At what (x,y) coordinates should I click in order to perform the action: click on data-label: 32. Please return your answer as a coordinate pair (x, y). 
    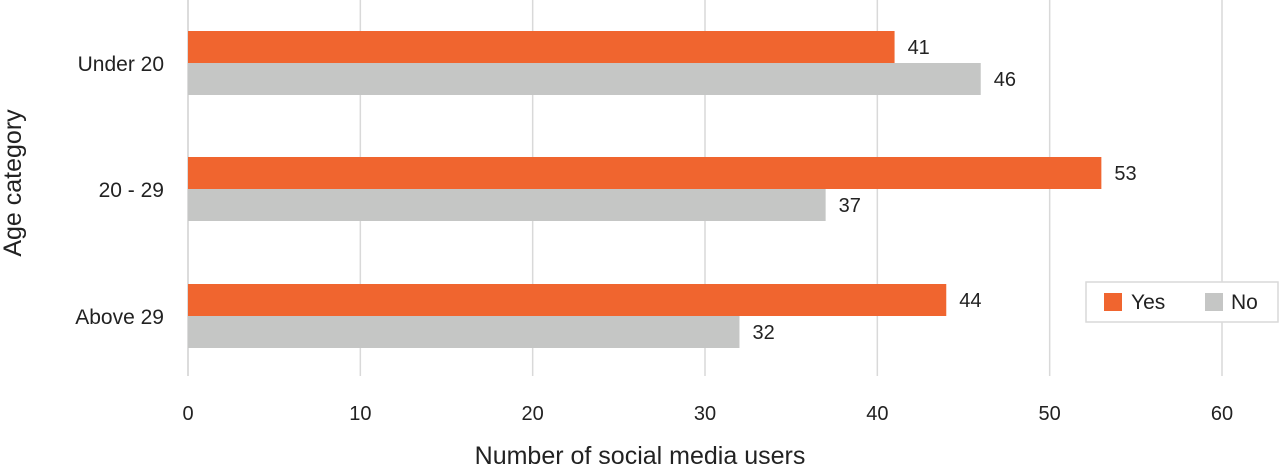
    Looking at the image, I should click on (763, 333).